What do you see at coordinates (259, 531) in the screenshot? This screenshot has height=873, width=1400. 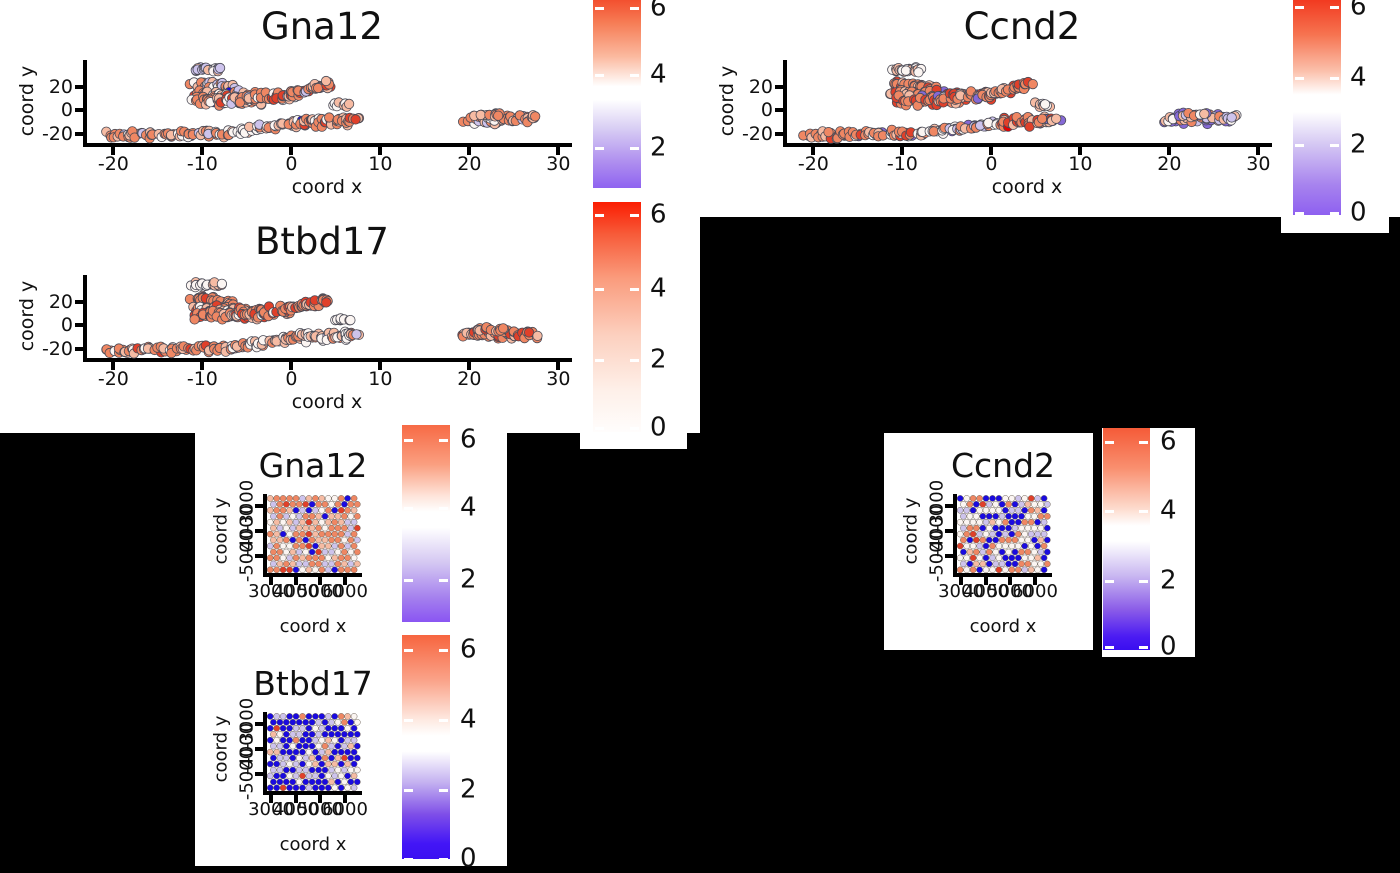 I see `y-tick-mark` at bounding box center [259, 531].